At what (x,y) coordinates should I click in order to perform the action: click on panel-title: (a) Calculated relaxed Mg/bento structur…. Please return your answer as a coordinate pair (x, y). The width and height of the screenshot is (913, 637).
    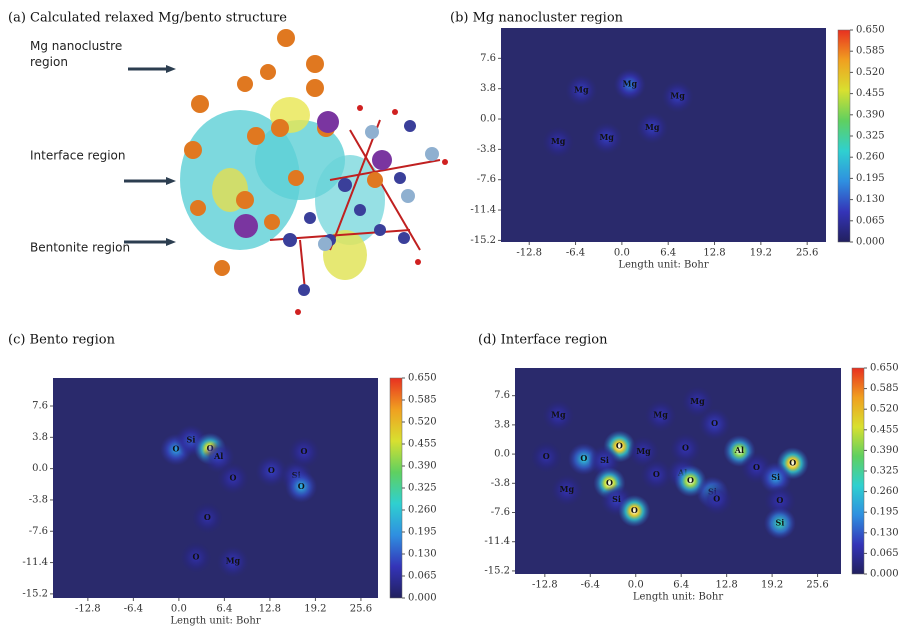
    Looking at the image, I should click on (147, 18).